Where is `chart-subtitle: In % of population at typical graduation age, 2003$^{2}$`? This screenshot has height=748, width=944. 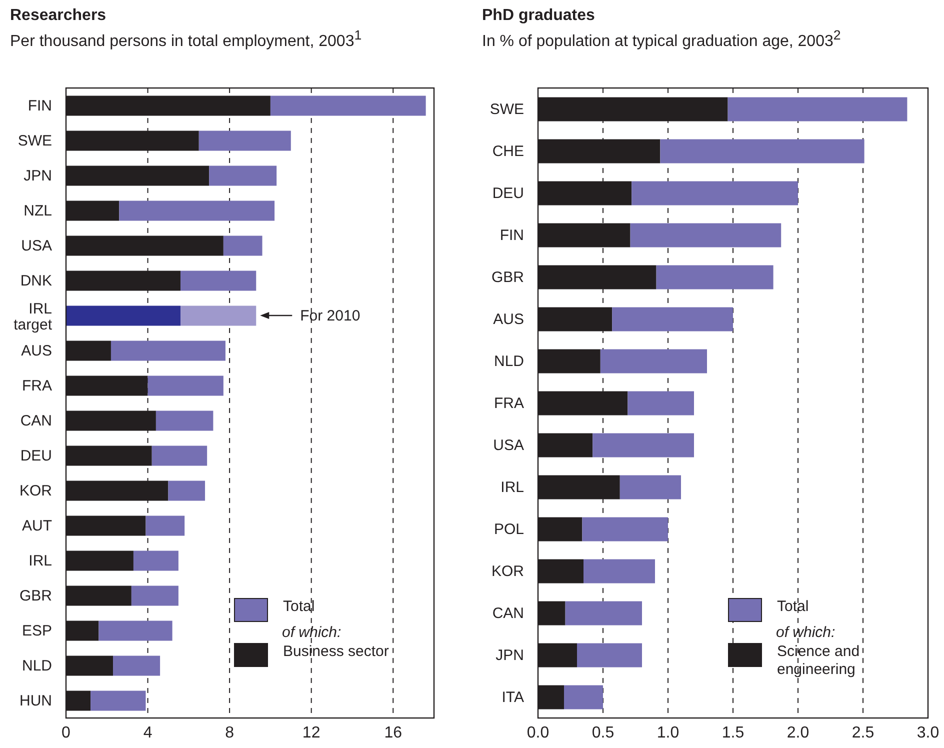 chart-subtitle: In % of population at typical graduation age, 2003$^{2}$ is located at coordinates (661, 39).